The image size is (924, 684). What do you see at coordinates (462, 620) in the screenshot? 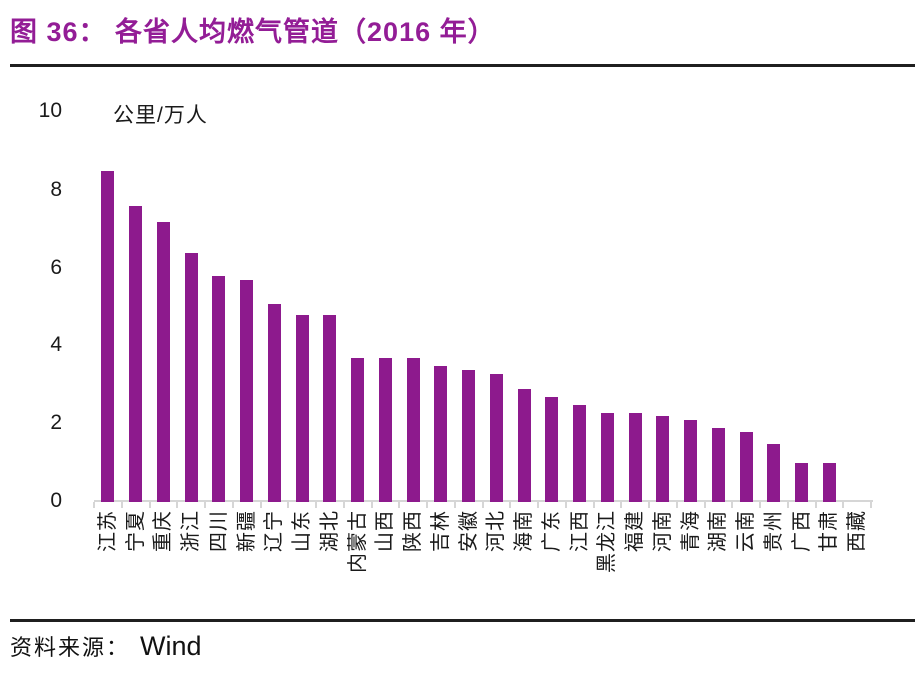
I see `footer-divider-line` at bounding box center [462, 620].